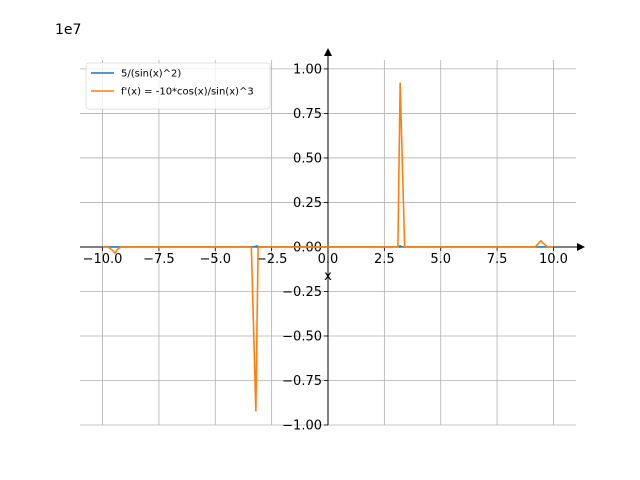  I want to click on y-tick-label: 0.75, so click(307, 114).